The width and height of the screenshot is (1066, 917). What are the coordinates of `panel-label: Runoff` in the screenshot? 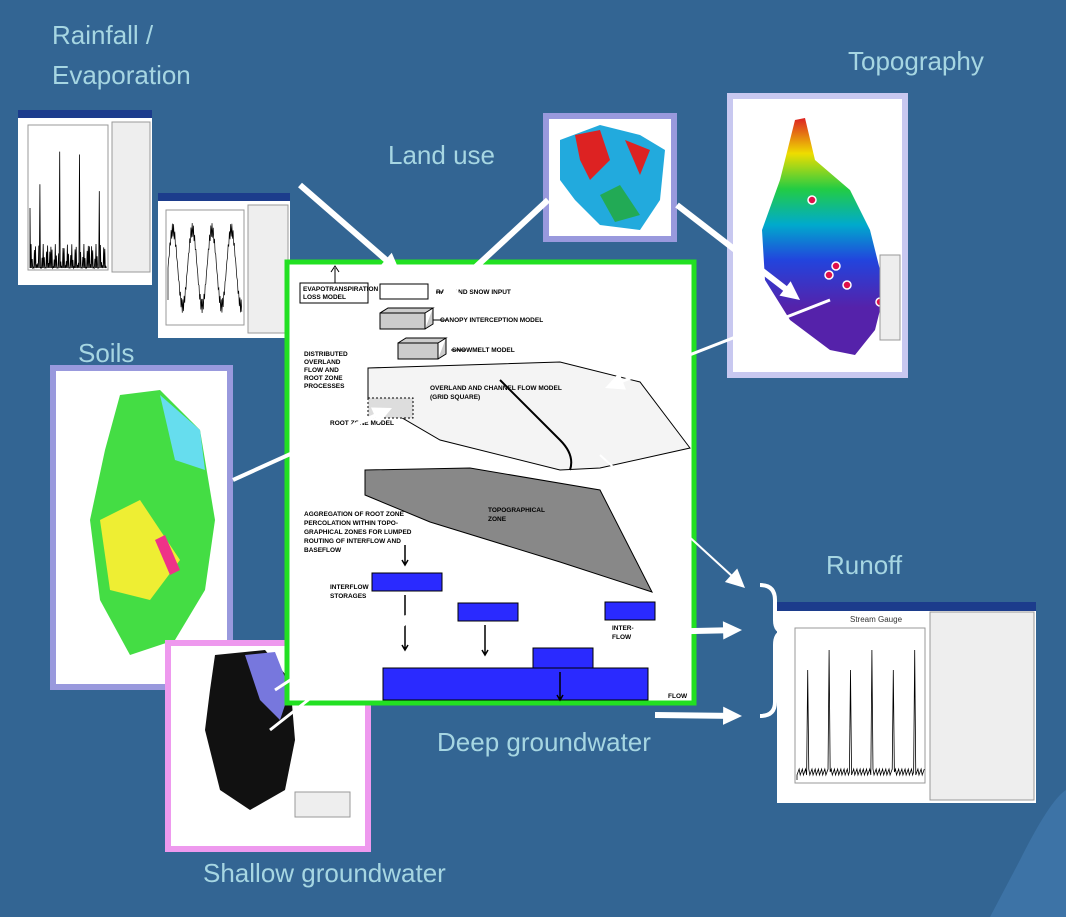 It's located at (864, 565).